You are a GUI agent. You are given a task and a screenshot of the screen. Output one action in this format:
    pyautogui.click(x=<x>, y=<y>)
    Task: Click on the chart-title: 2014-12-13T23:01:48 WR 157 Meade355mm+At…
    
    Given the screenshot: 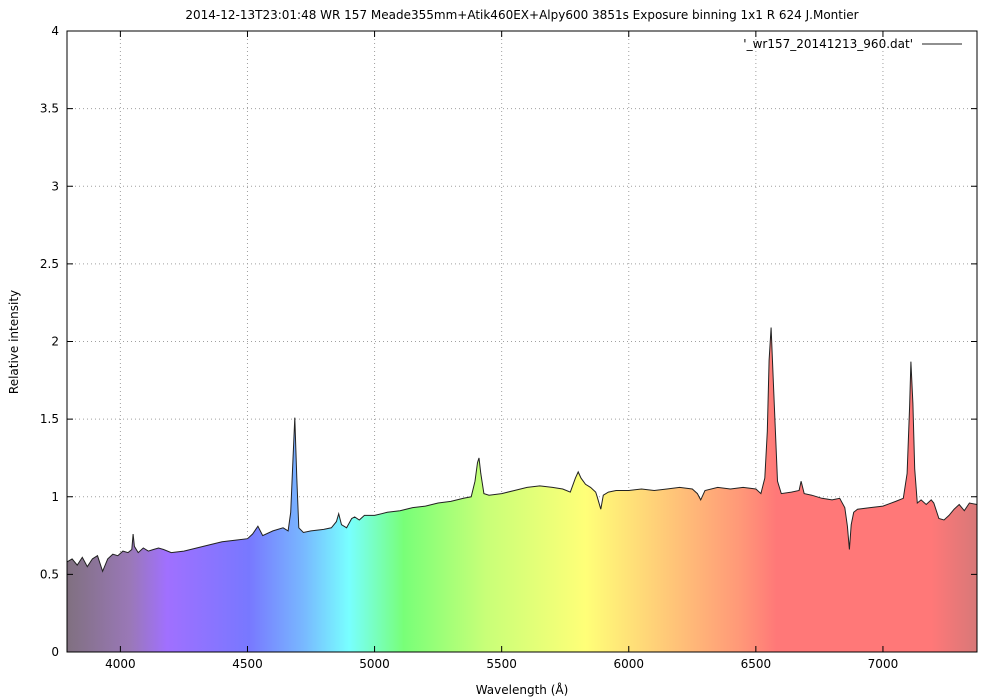 What is the action you would take?
    pyautogui.click(x=521, y=15)
    